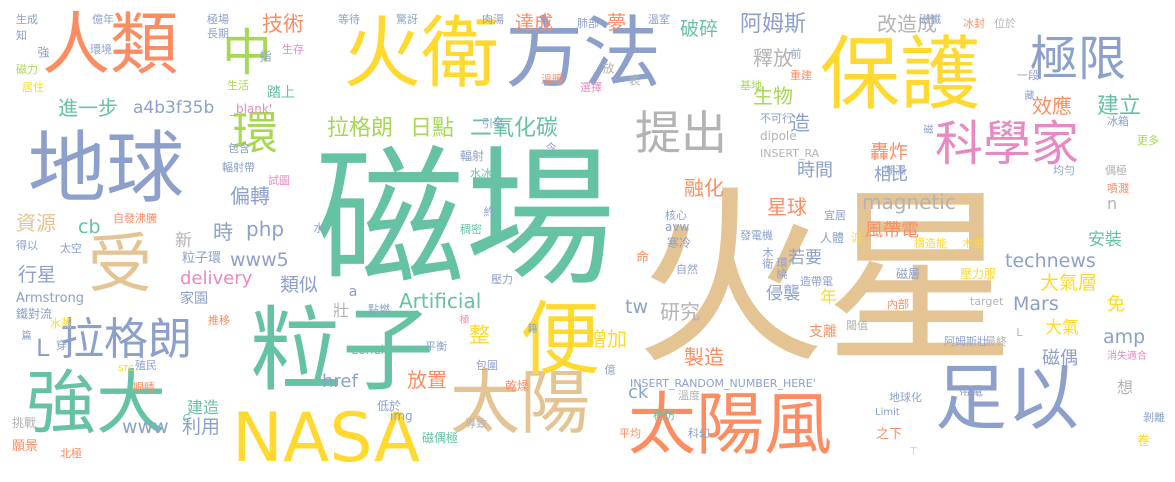  Describe the element at coordinates (588, 23) in the screenshot. I see `cloud-word: 肺部` at that location.